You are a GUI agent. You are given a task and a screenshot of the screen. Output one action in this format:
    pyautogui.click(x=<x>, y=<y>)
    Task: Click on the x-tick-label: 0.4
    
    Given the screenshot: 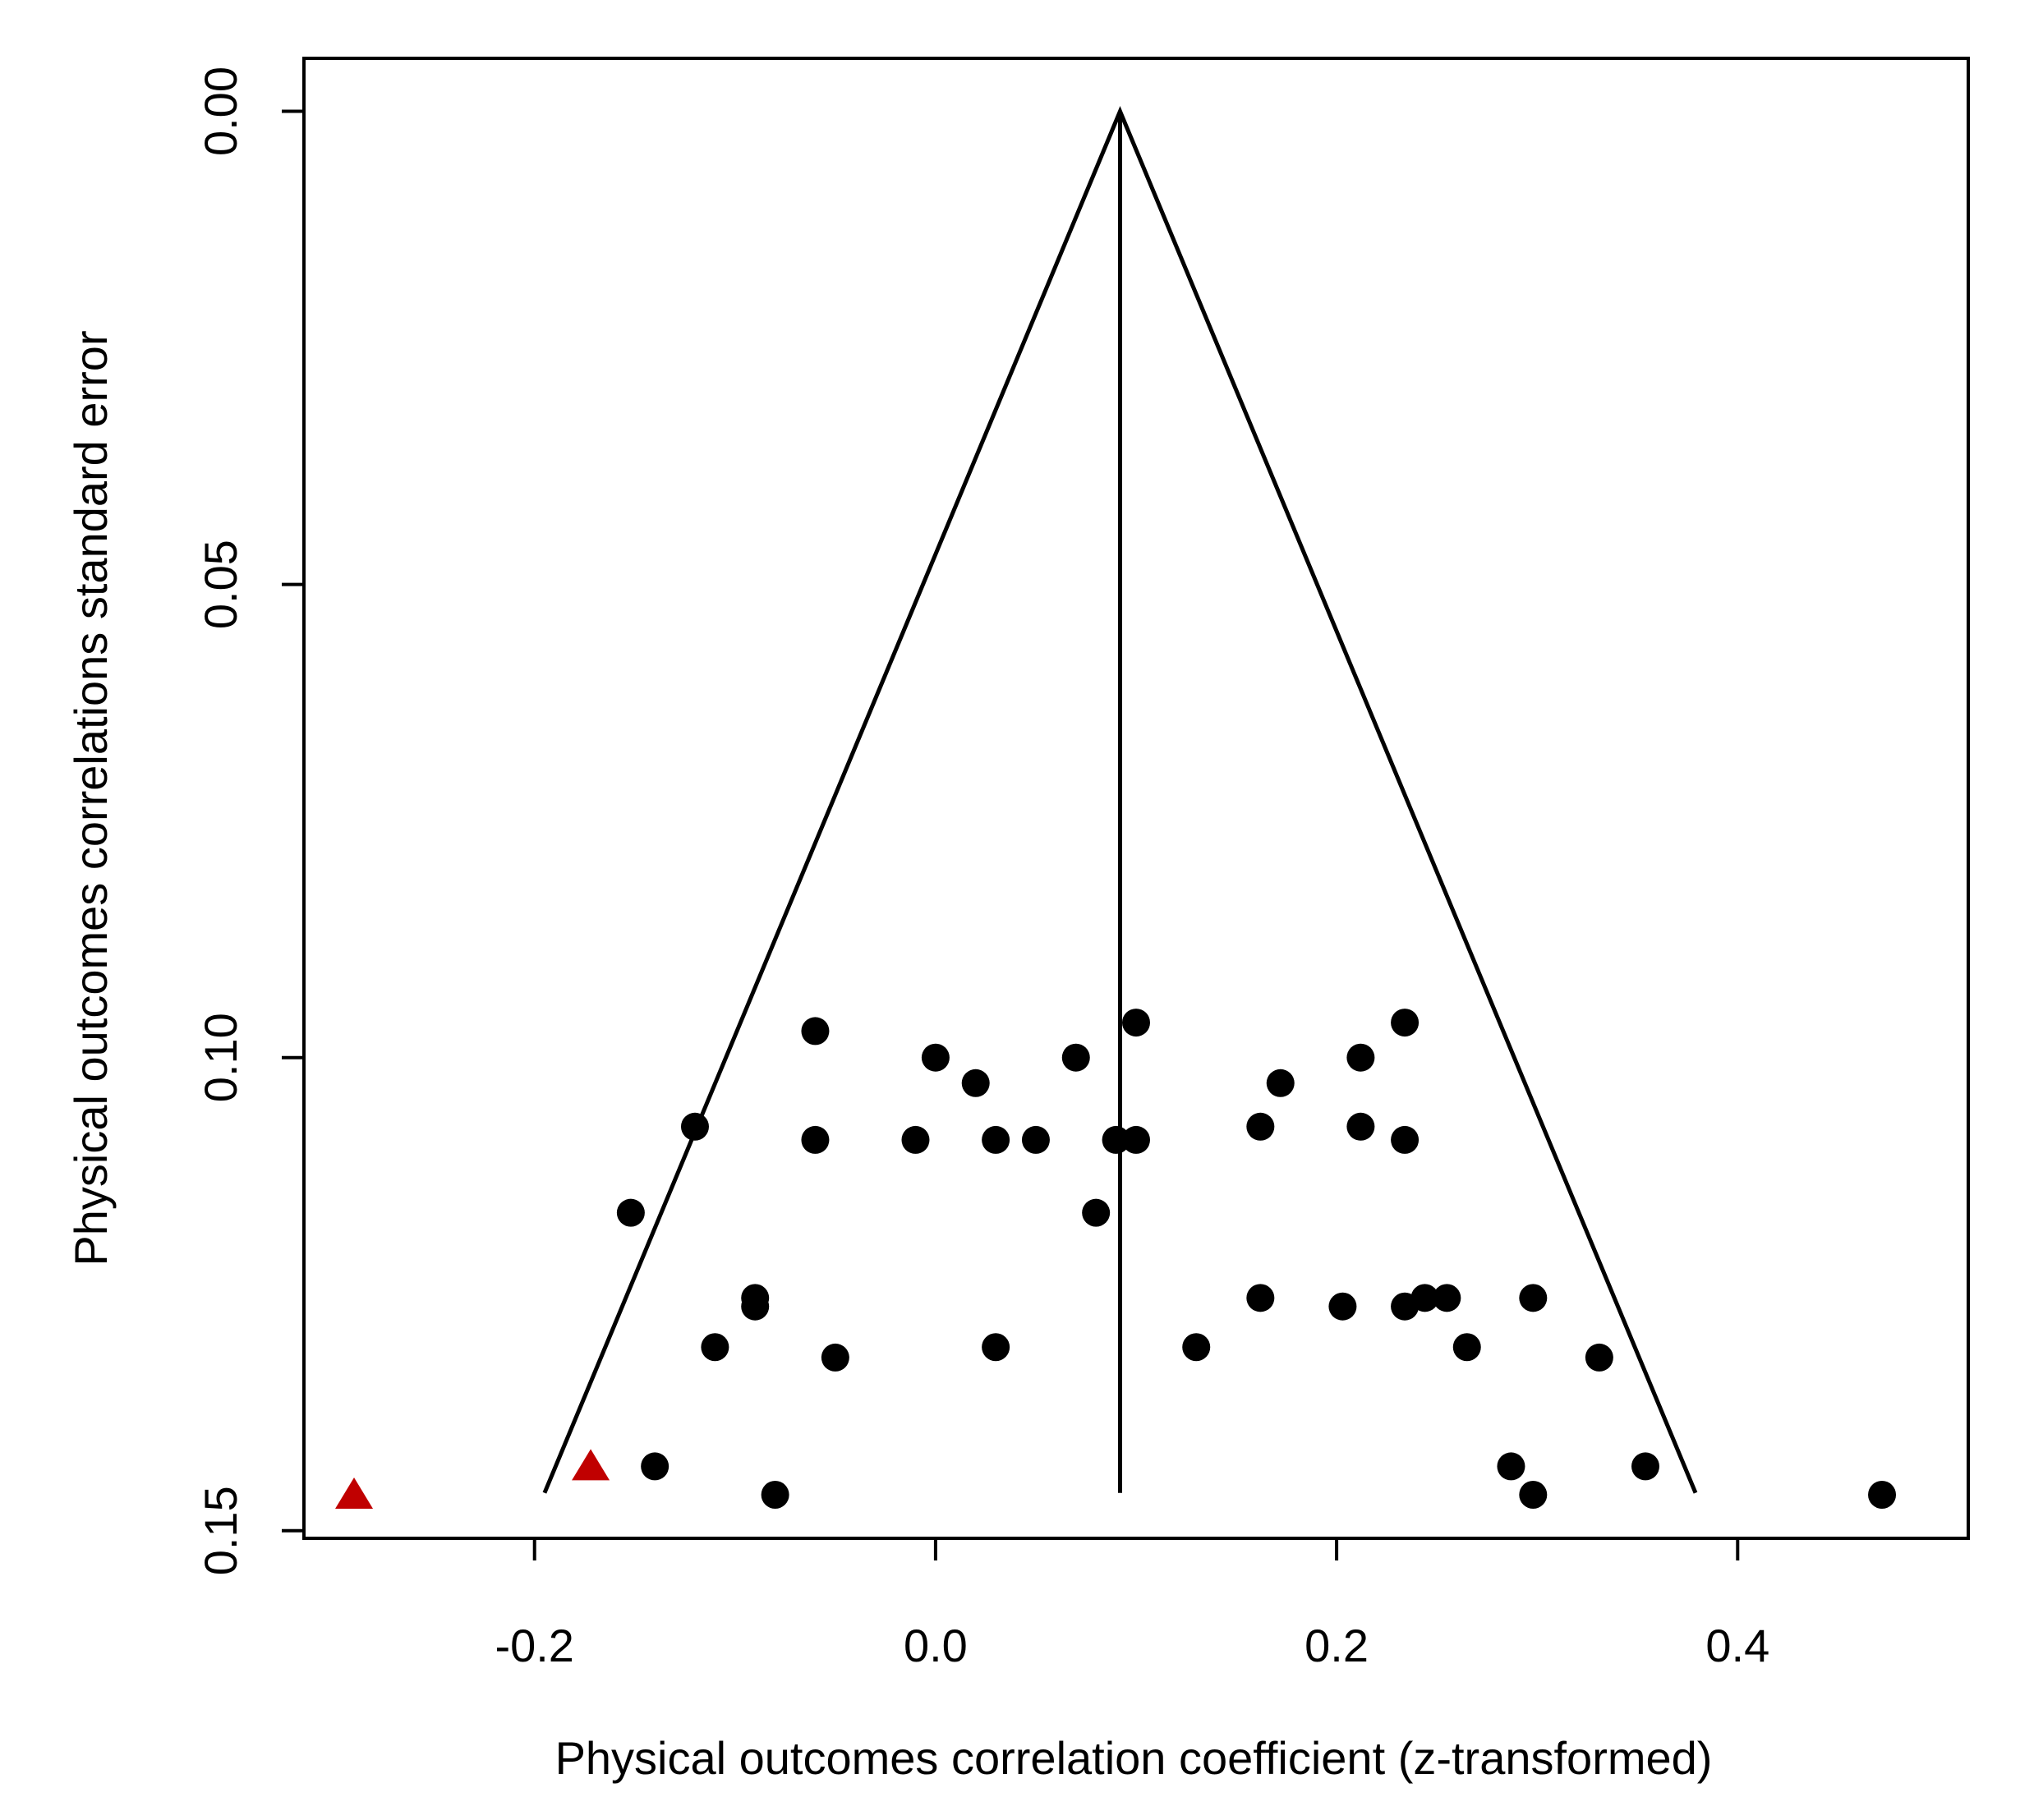 What is the action you would take?
    pyautogui.click(x=1737, y=1645)
    